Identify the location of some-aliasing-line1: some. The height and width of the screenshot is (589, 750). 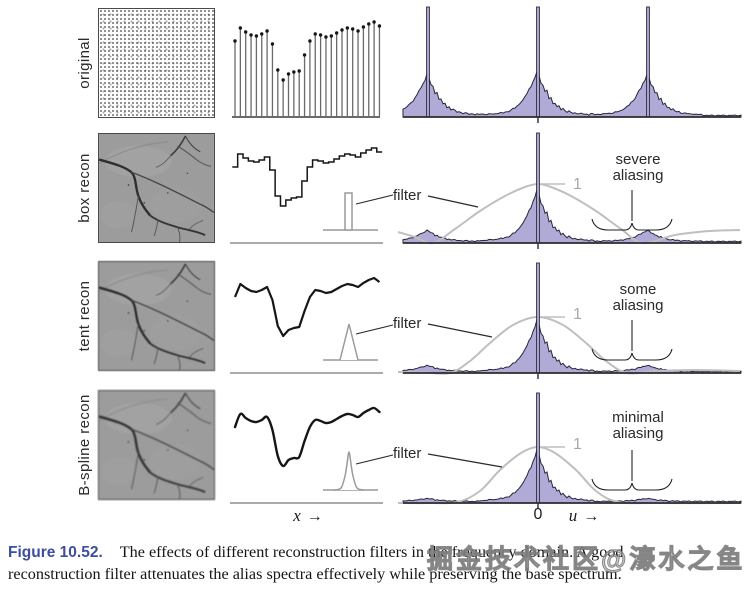
(638, 289).